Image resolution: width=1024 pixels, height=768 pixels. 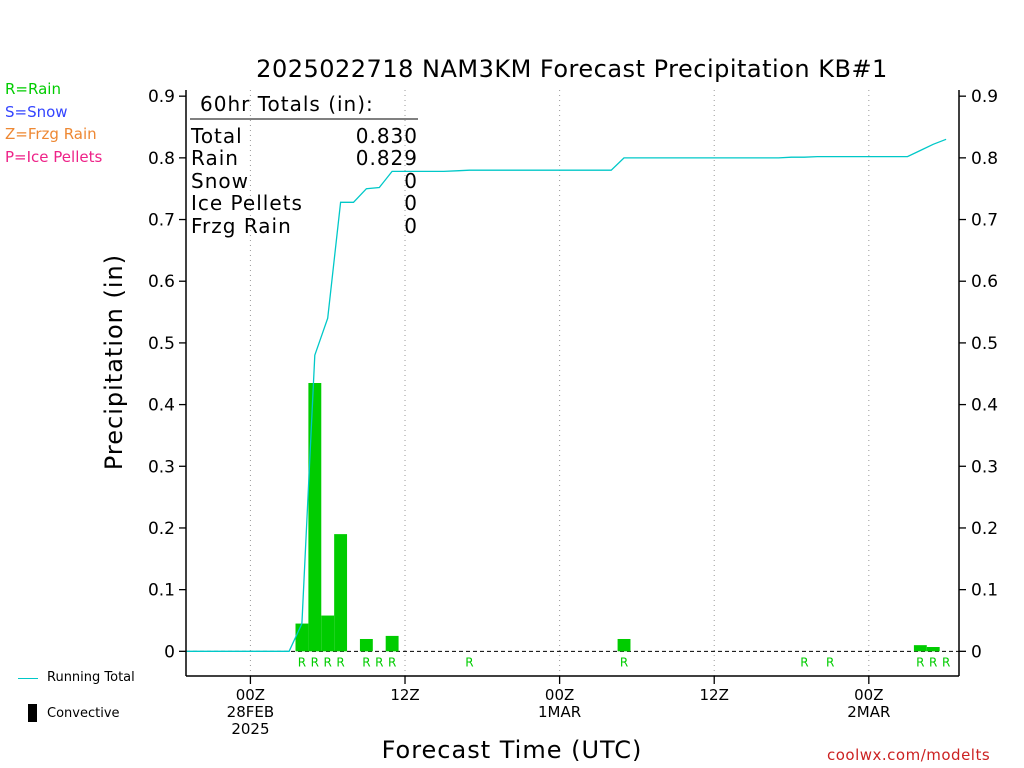 I want to click on totals-ice-pellets-label: Ice Pellets, so click(x=247, y=203).